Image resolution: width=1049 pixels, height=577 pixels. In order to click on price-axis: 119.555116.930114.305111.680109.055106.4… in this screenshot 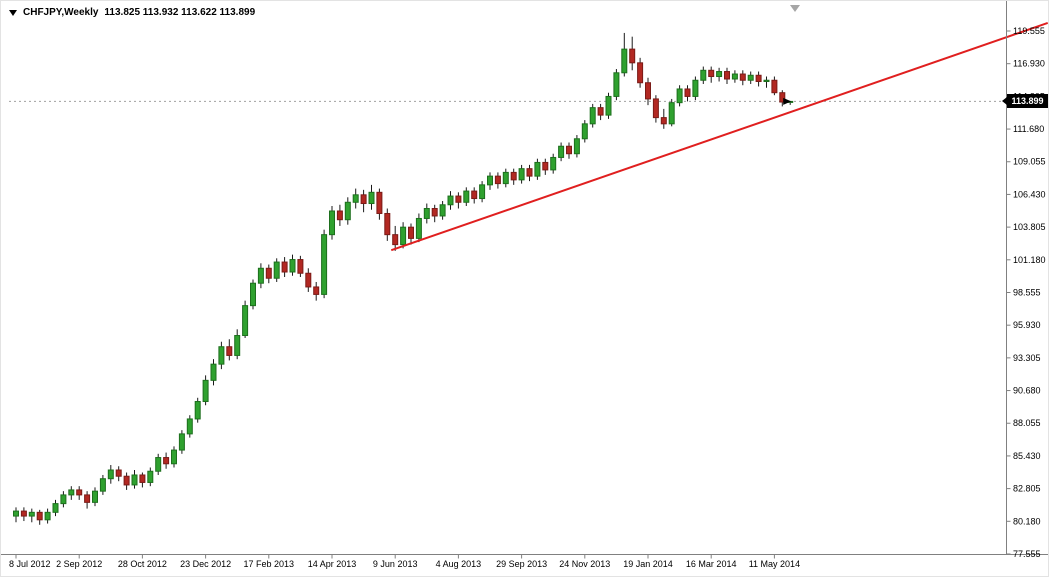, I will do `click(1026, 292)`.